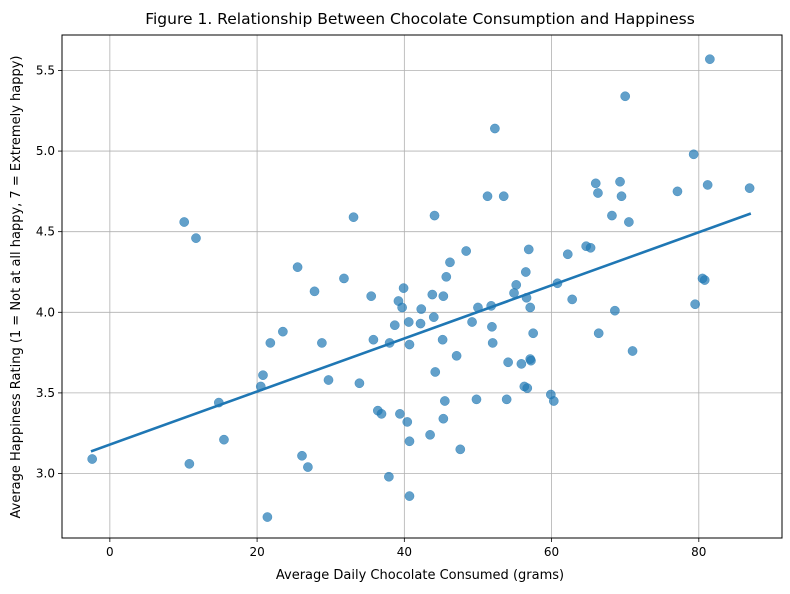  Describe the element at coordinates (256, 552) in the screenshot. I see `x-tick-label: 20` at that location.